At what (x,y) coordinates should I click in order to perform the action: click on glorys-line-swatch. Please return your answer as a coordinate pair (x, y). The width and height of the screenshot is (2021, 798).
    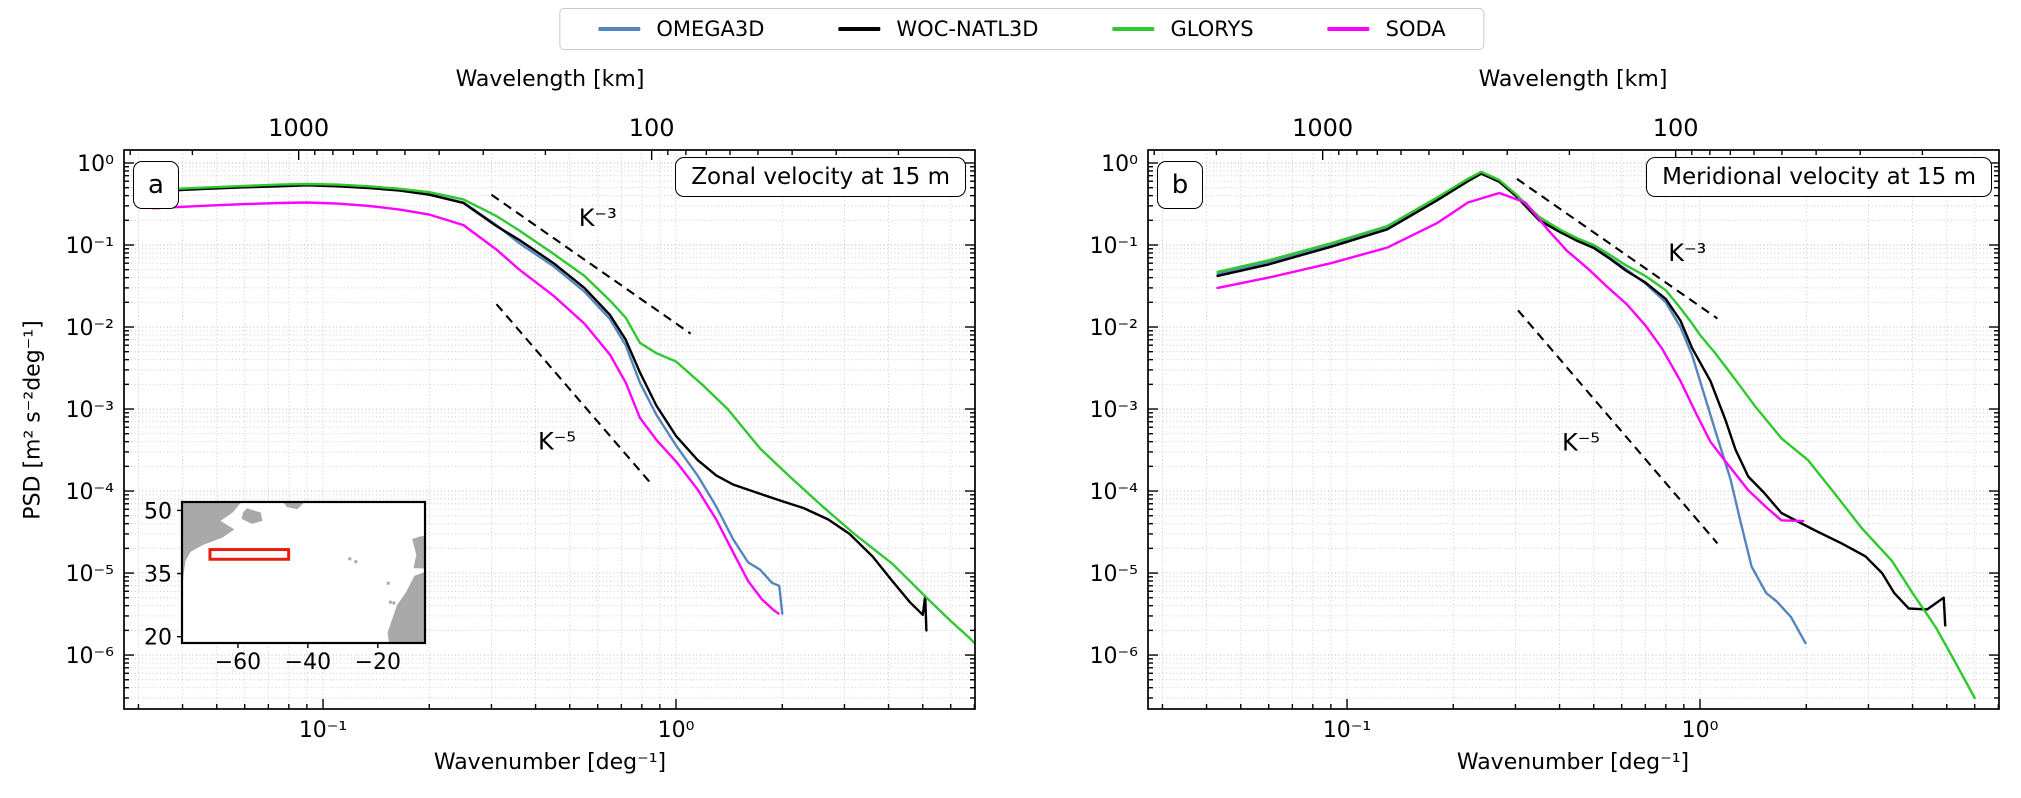
    Looking at the image, I should click on (1133, 29).